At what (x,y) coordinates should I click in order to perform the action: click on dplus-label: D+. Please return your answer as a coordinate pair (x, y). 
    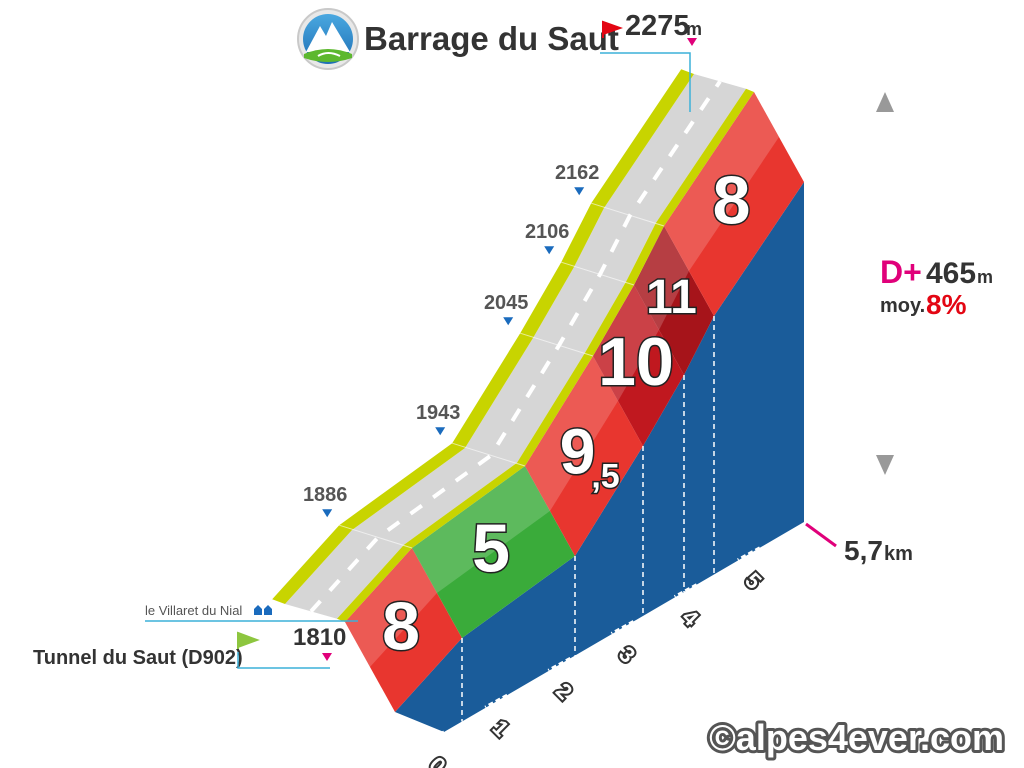
    Looking at the image, I should click on (901, 272).